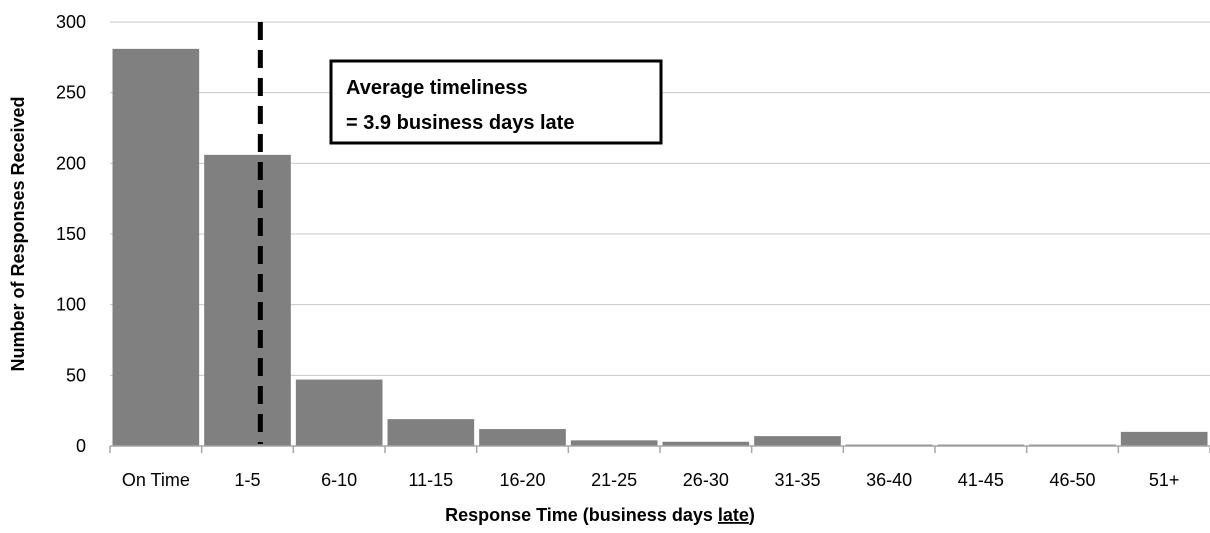 The width and height of the screenshot is (1210, 533). What do you see at coordinates (71, 93) in the screenshot?
I see `y-tick-label-250: 250` at bounding box center [71, 93].